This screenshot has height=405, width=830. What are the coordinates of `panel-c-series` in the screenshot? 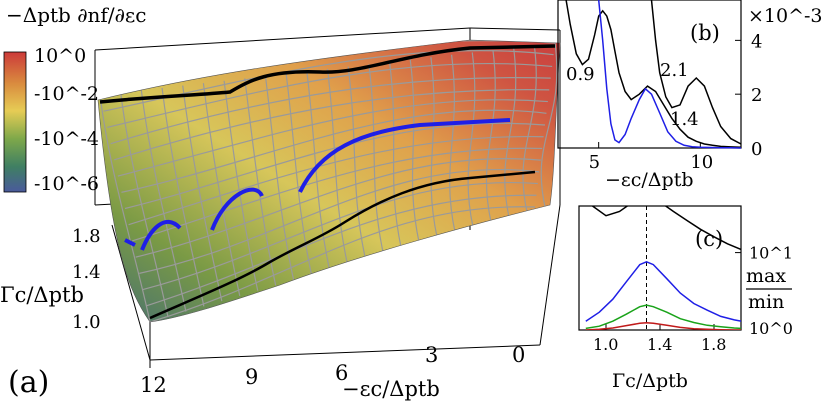 It's located at (663, 268).